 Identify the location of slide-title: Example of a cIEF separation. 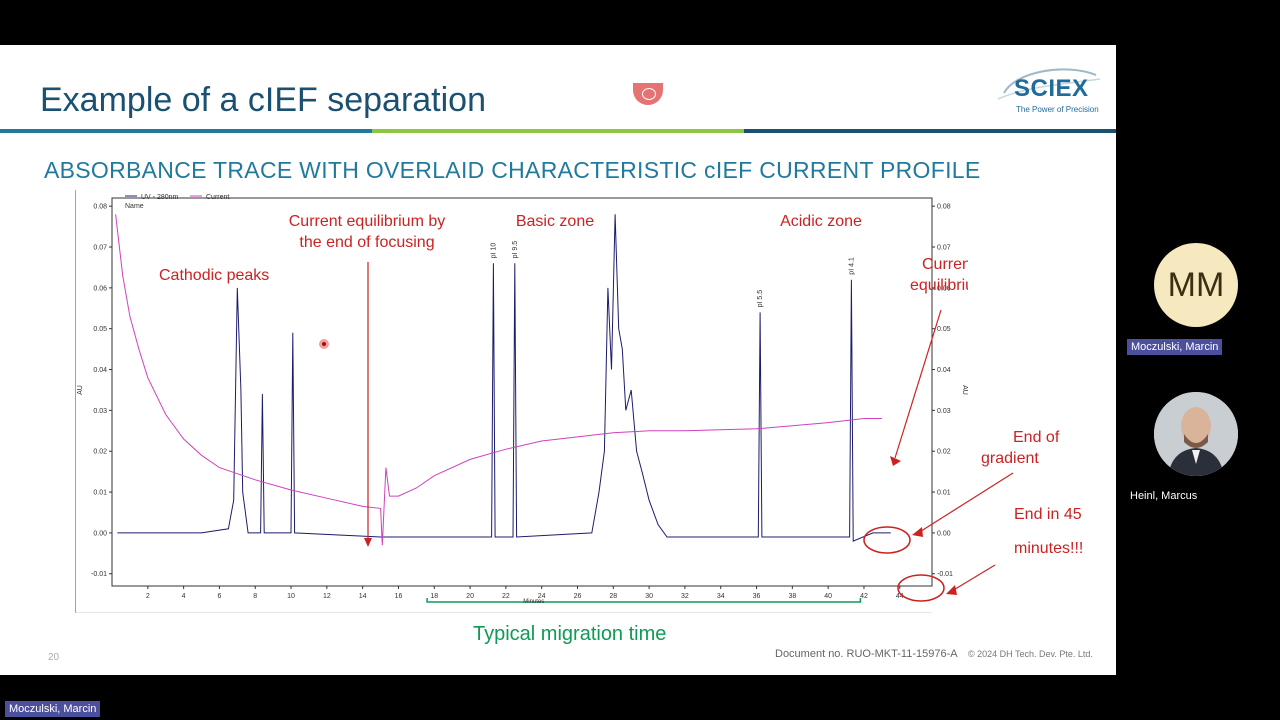
(263, 100).